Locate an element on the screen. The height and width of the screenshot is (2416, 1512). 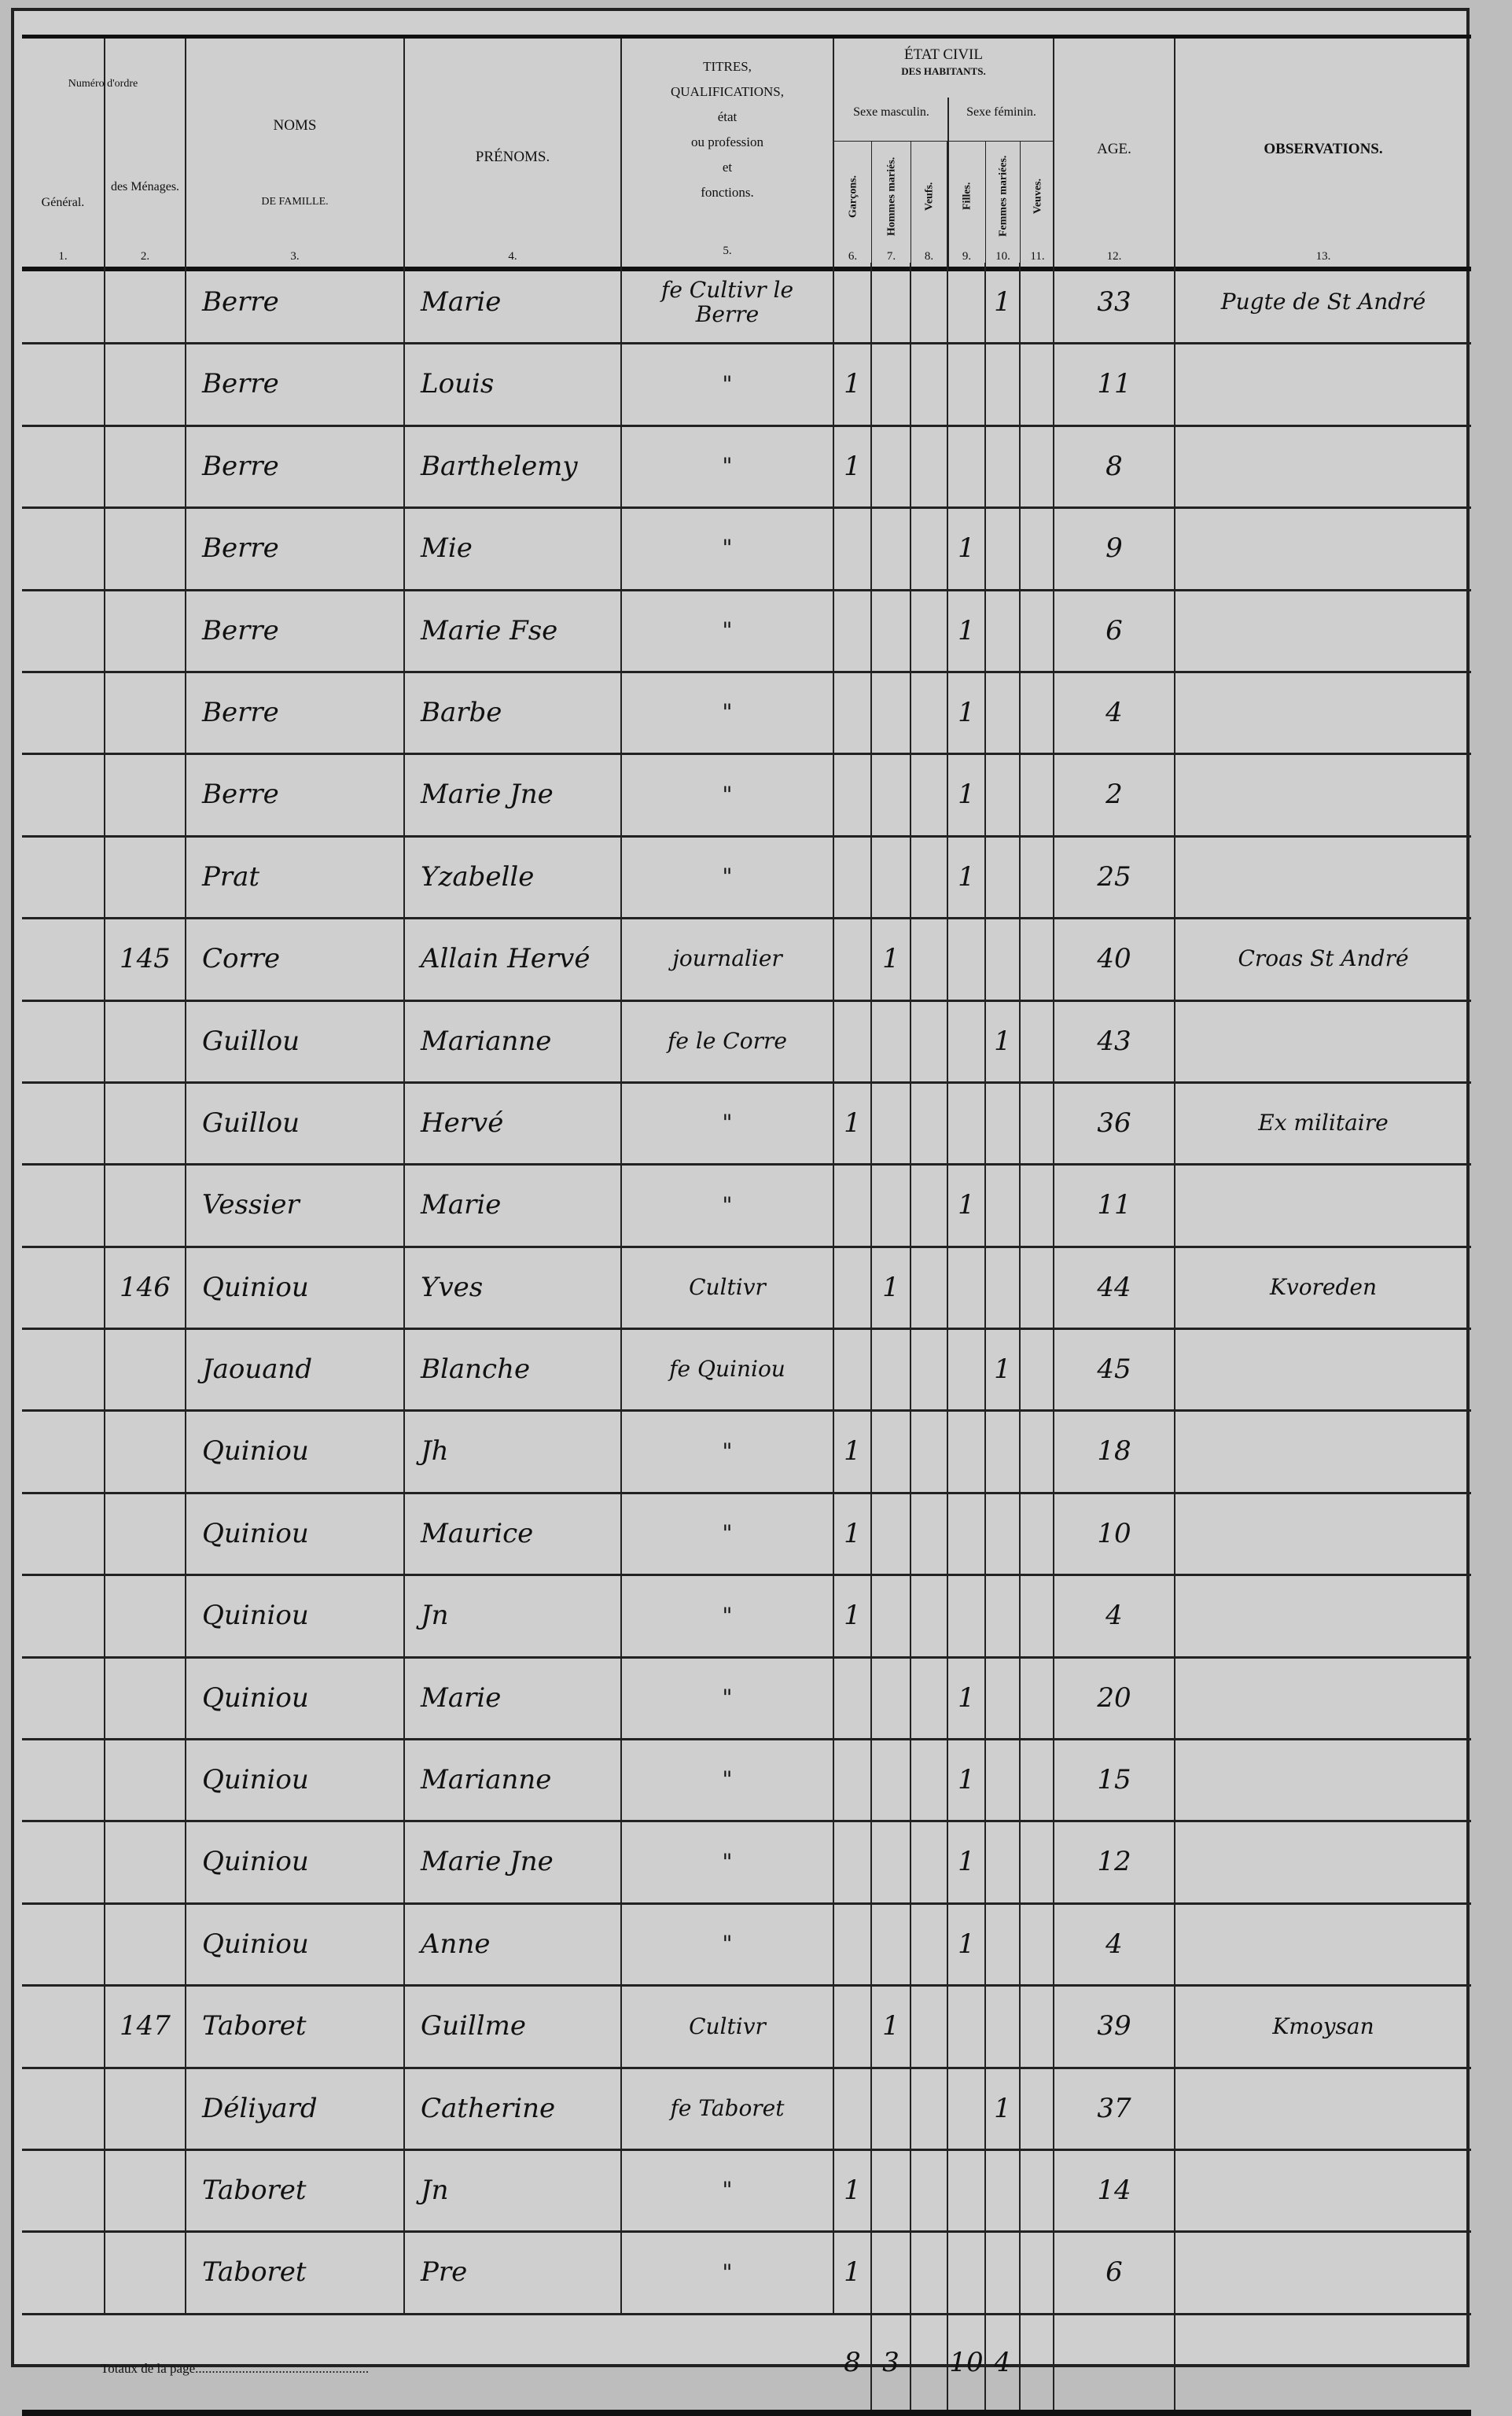
header-de-famille: DE FAMILLE. is located at coordinates (295, 202).